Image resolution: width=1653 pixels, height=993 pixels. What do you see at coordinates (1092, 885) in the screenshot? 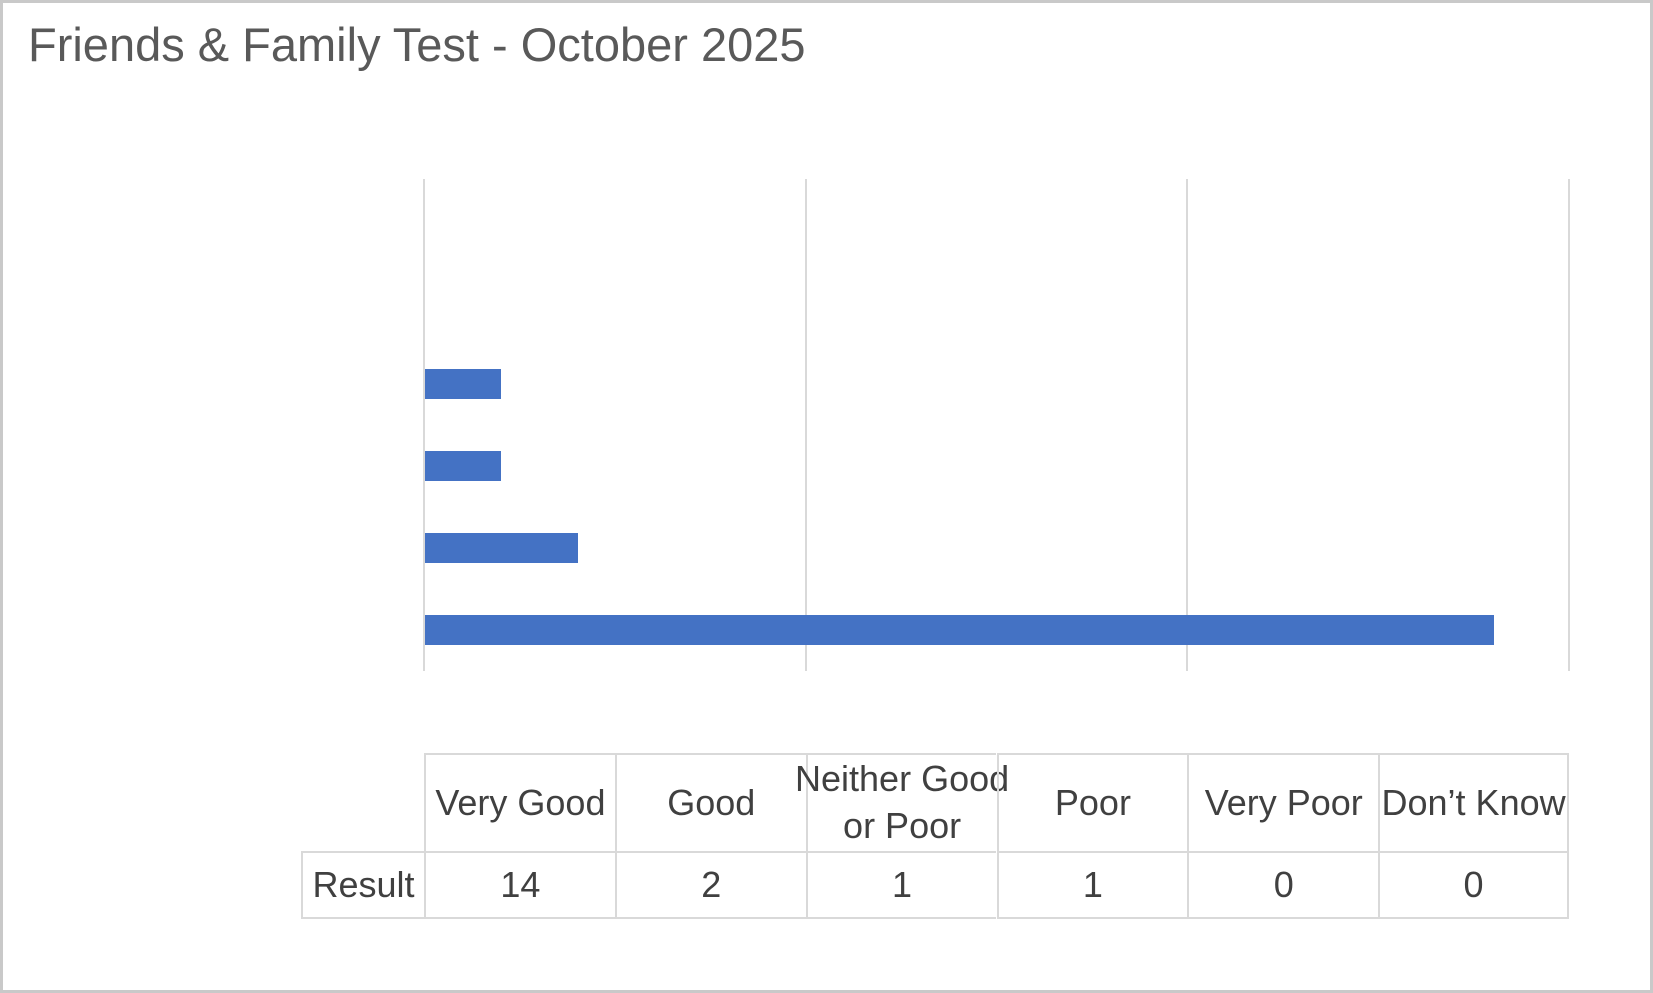
I see `table-value-cell-poor: 1` at bounding box center [1092, 885].